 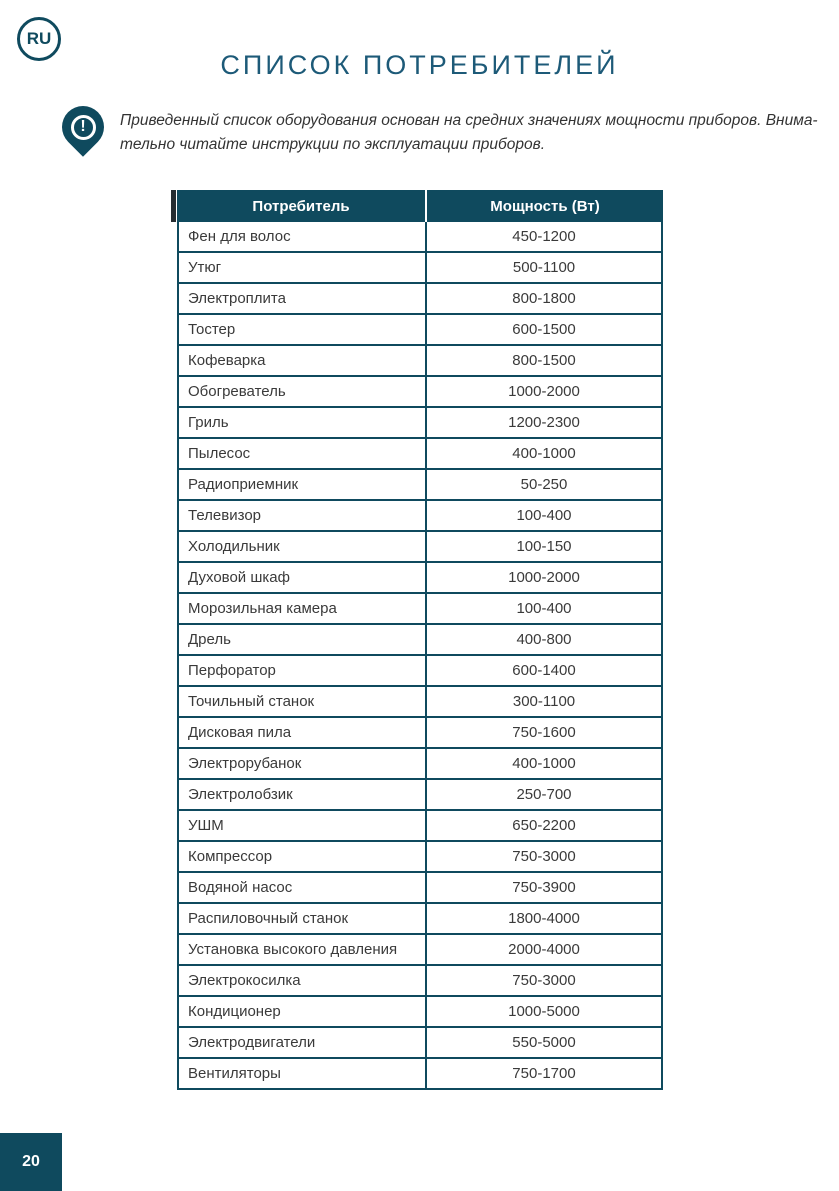 I want to click on warning-pin-inner: !, so click(x=83, y=127).